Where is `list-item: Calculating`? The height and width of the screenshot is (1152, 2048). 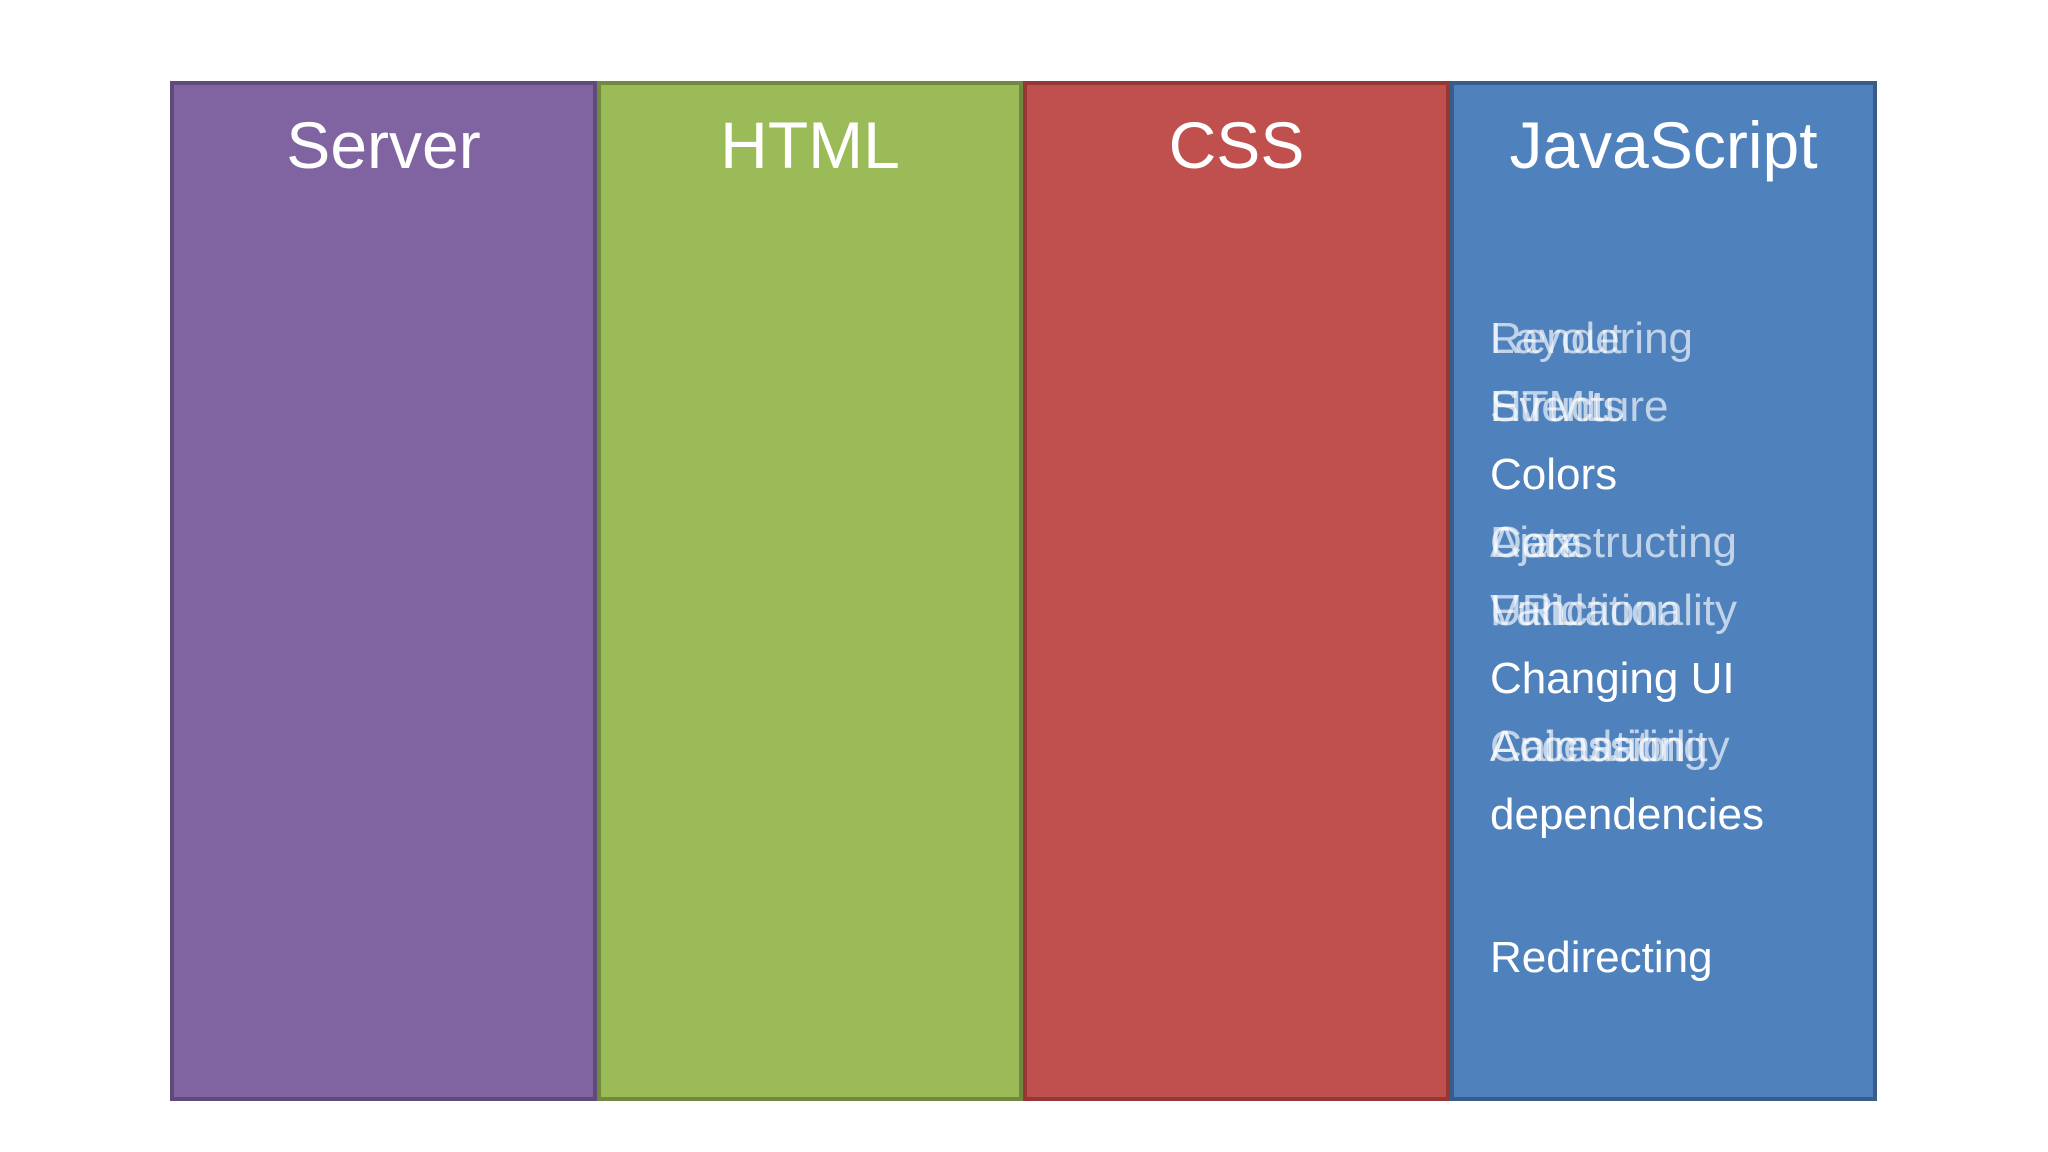
list-item: Calculating is located at coordinates (1599, 746).